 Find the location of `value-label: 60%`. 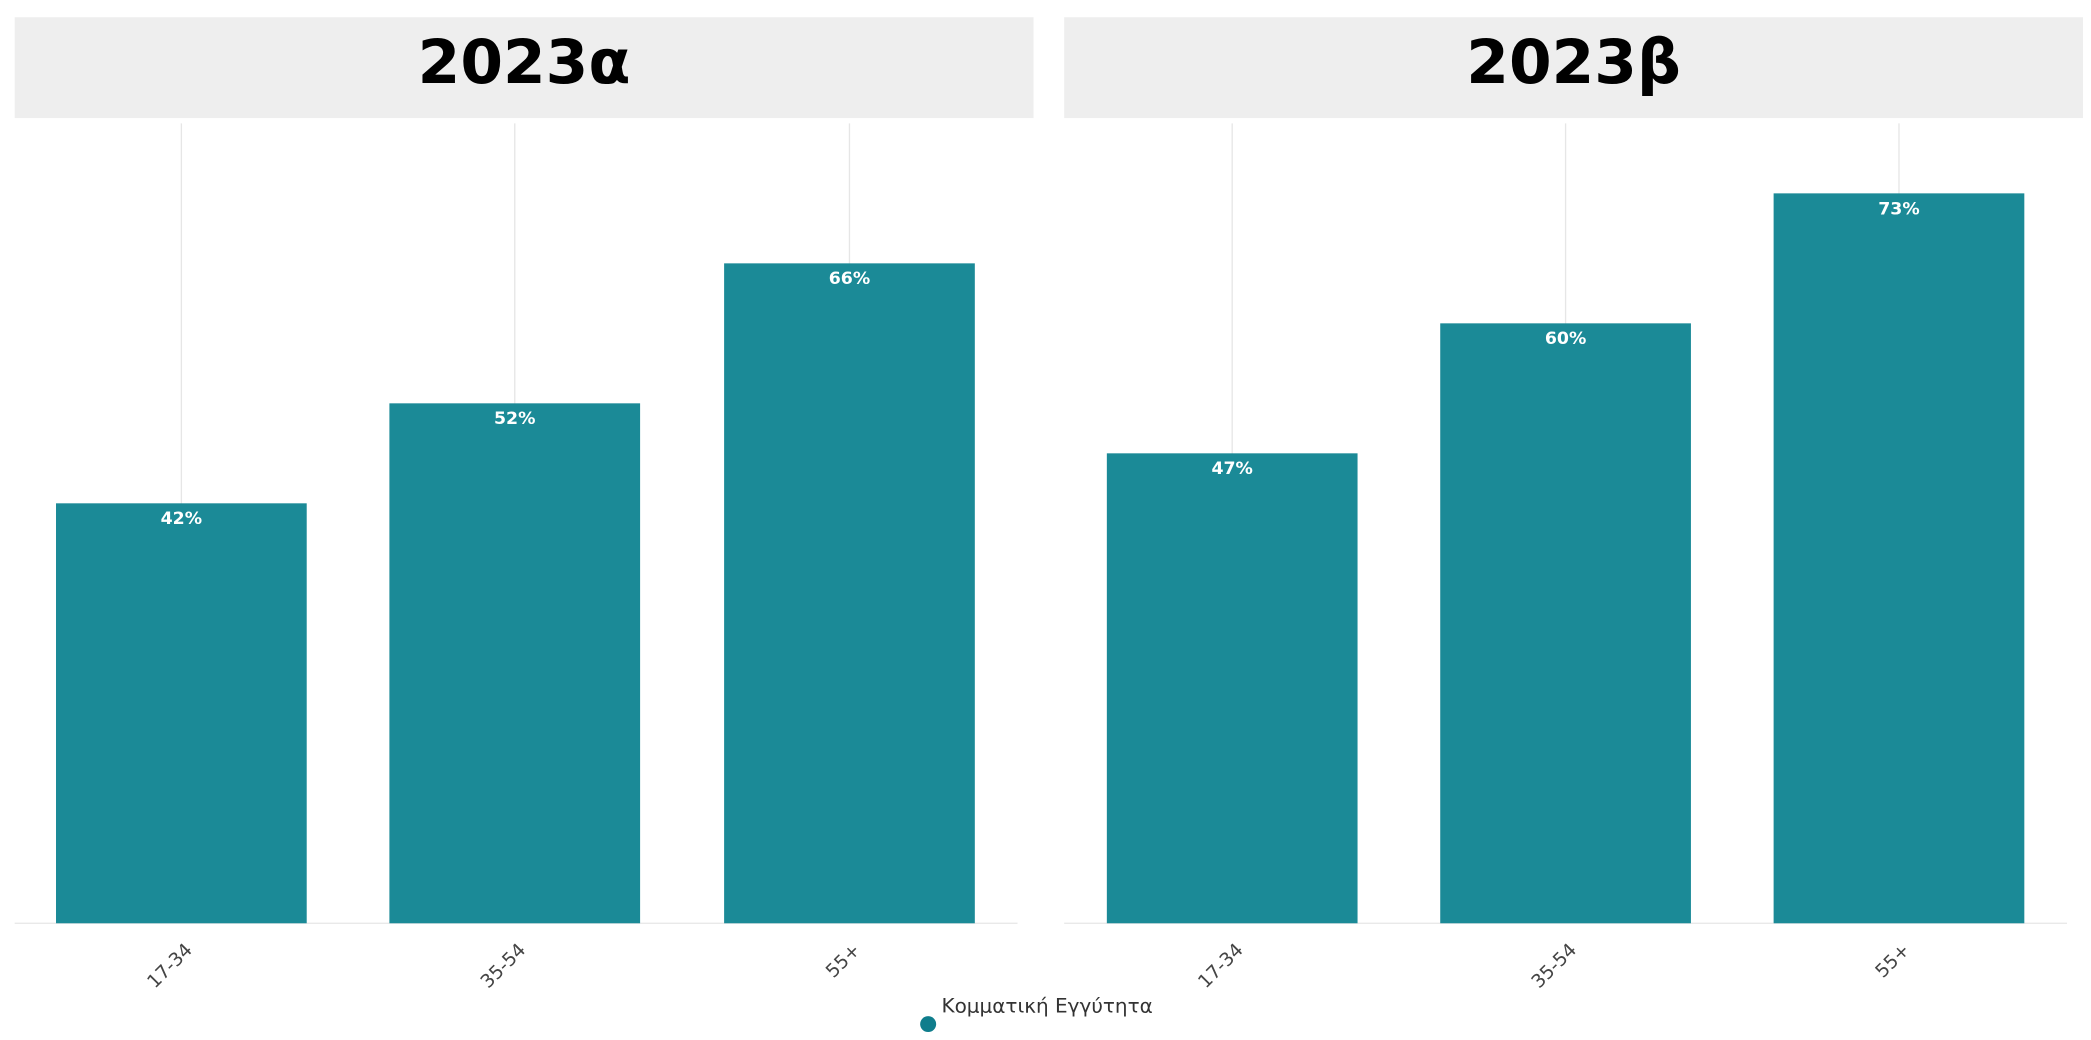

value-label: 60% is located at coordinates (1565, 339).